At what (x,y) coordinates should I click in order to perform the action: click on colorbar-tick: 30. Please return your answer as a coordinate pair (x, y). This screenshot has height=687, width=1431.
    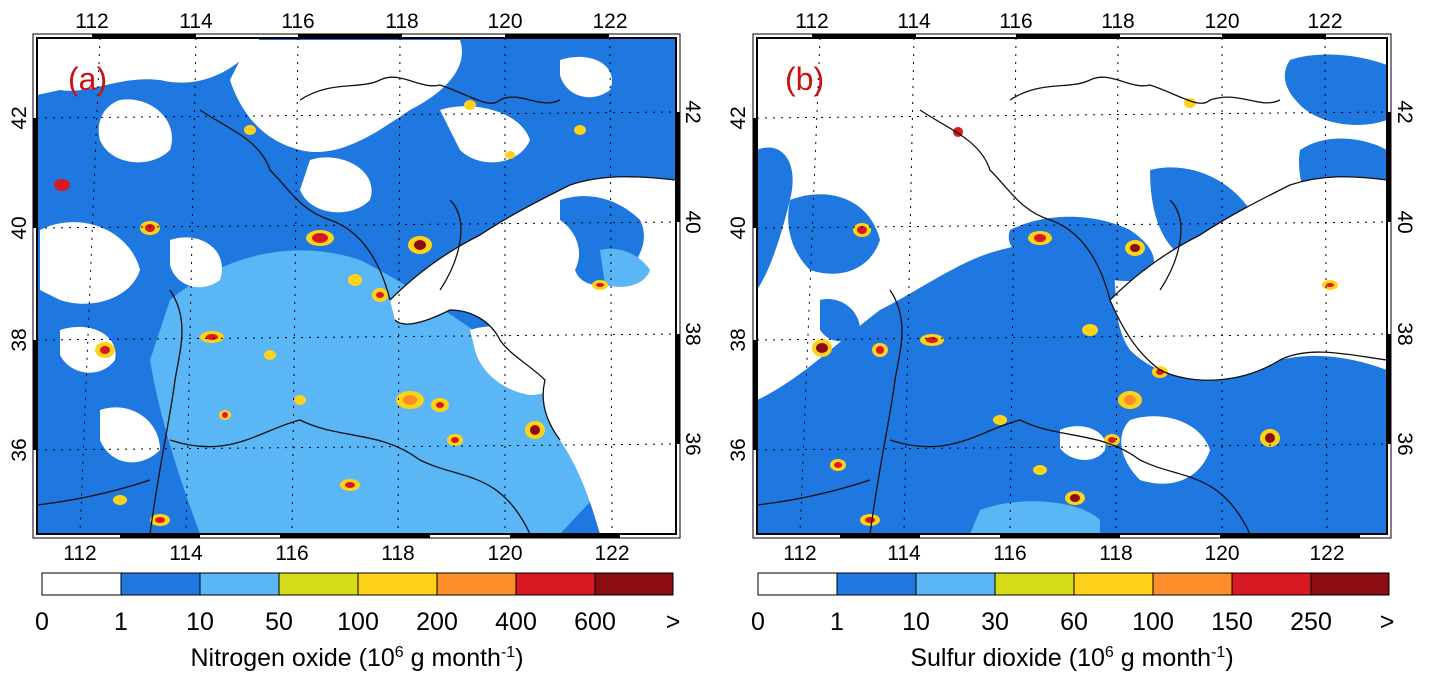
    Looking at the image, I should click on (995, 622).